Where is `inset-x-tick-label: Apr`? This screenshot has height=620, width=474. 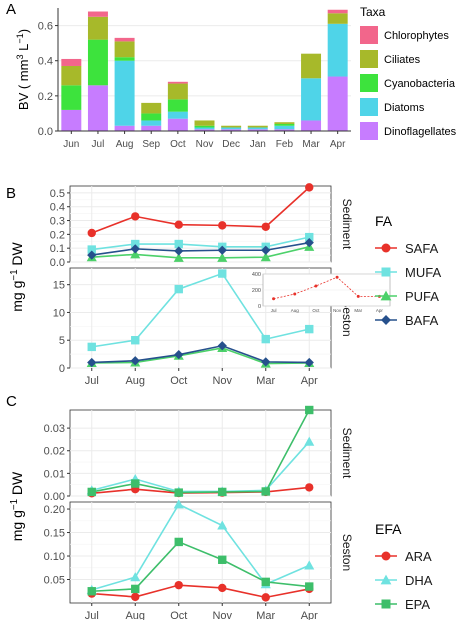 inset-x-tick-label: Apr is located at coordinates (380, 310).